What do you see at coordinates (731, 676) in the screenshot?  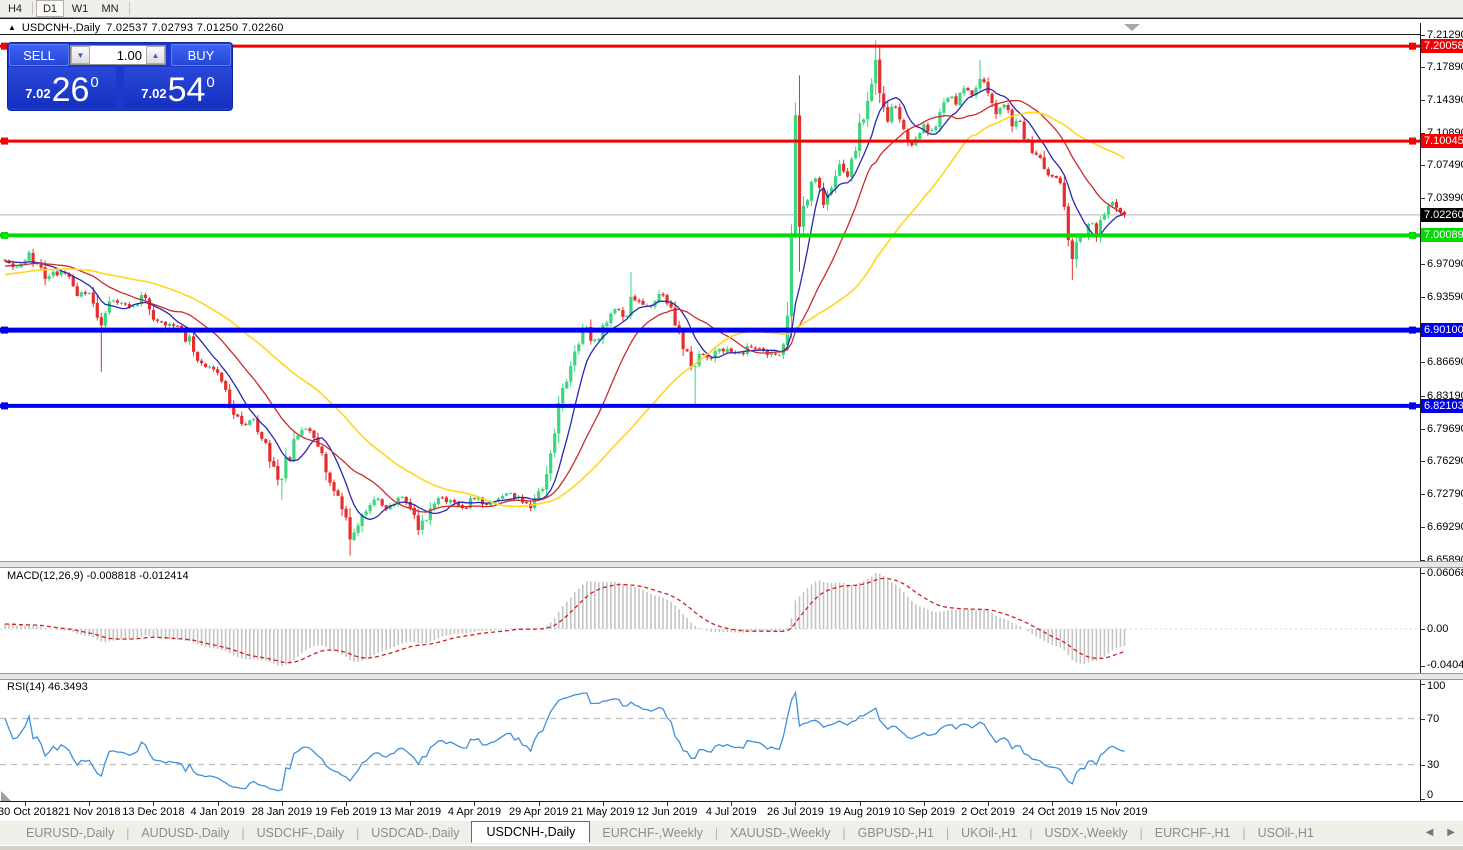 I see `rsi-pane-divider` at bounding box center [731, 676].